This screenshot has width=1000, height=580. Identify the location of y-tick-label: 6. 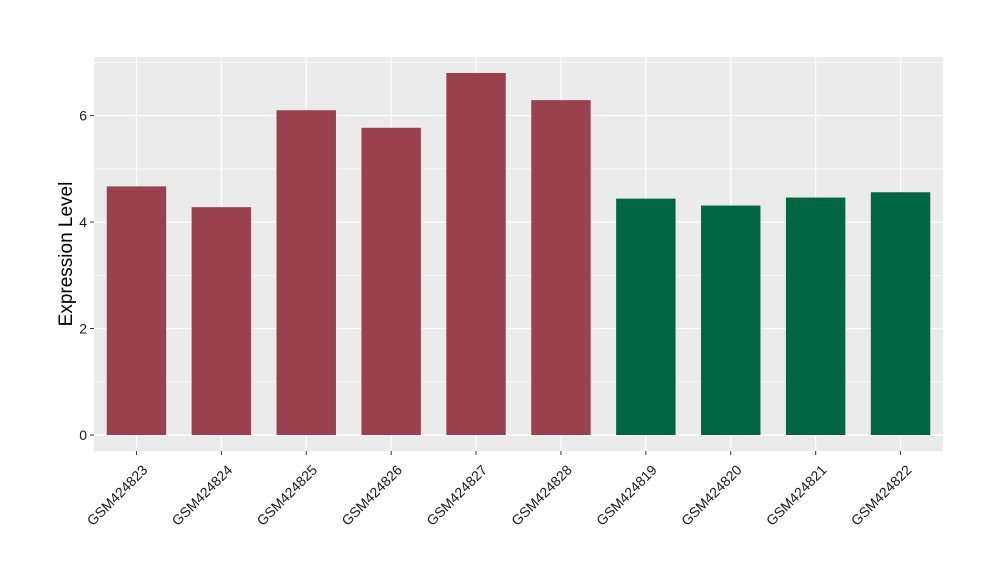
(83, 116).